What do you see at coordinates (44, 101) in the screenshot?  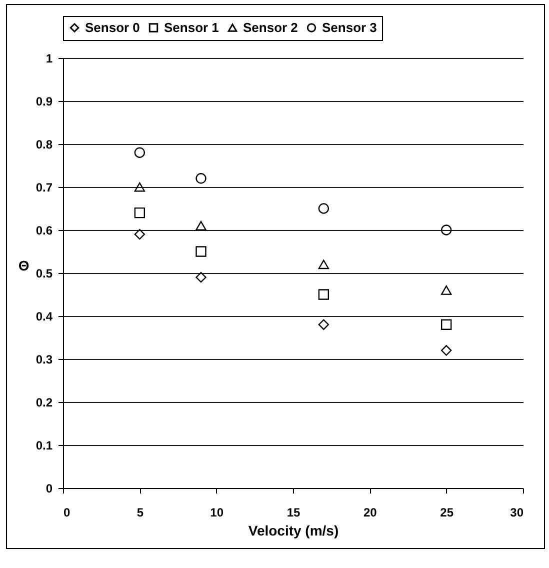 I see `y-tick-label: 0.9` at bounding box center [44, 101].